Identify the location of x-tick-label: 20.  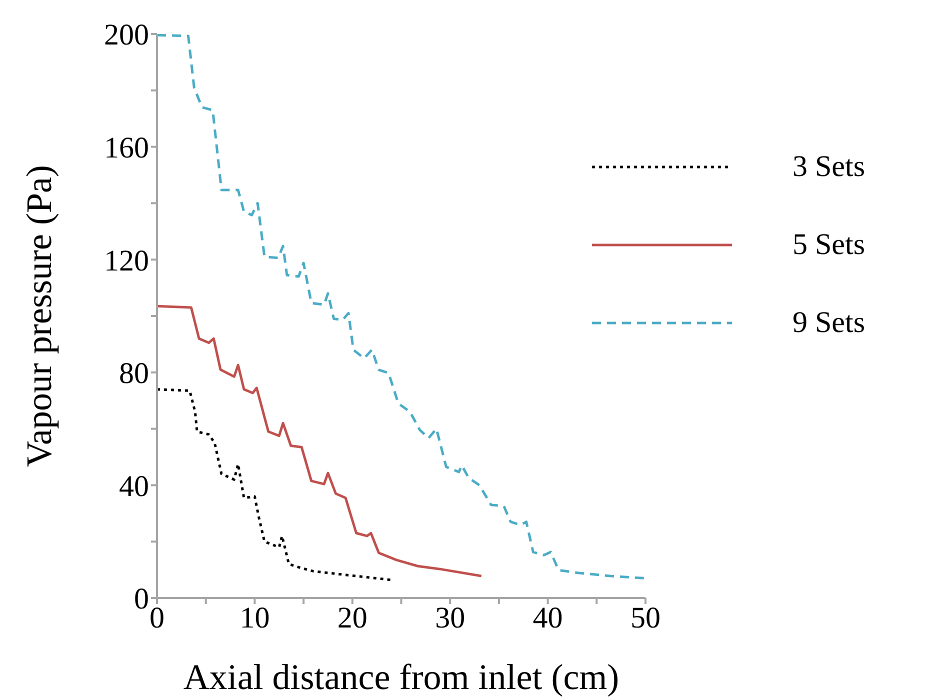
(352, 617).